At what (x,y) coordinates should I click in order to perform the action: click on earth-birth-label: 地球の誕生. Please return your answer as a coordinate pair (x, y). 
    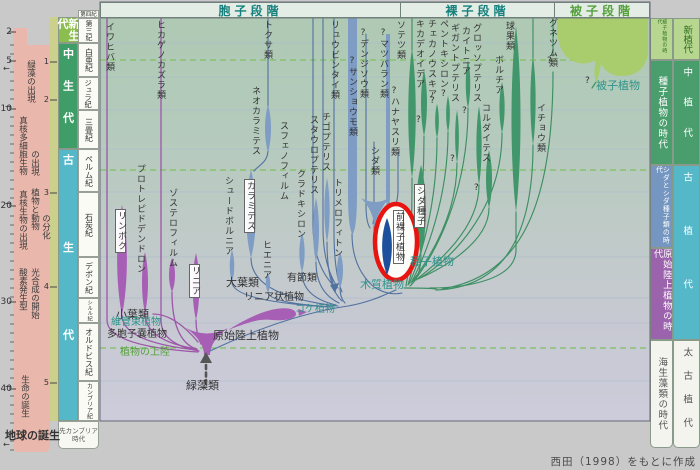
    Looking at the image, I should click on (32, 435).